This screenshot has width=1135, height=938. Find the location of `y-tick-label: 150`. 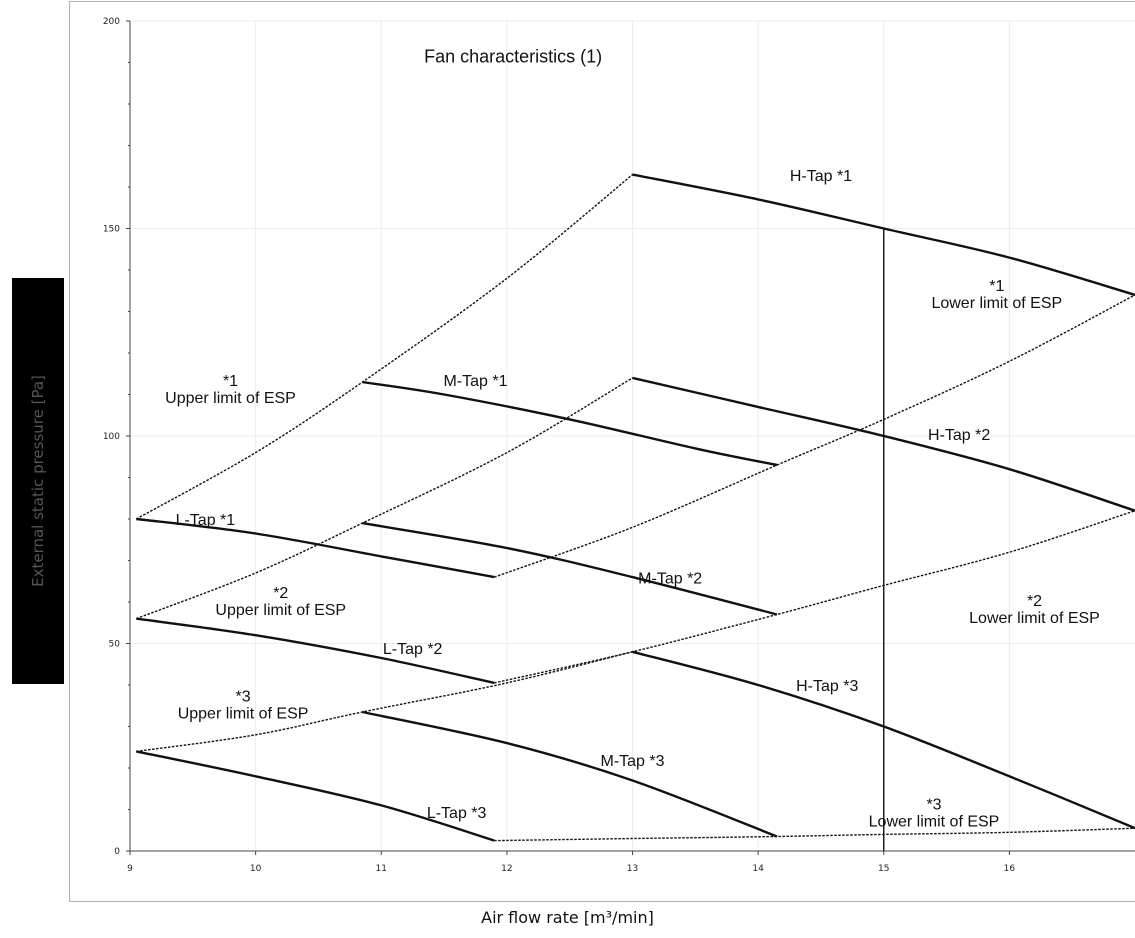

y-tick-label: 150 is located at coordinates (111, 230).